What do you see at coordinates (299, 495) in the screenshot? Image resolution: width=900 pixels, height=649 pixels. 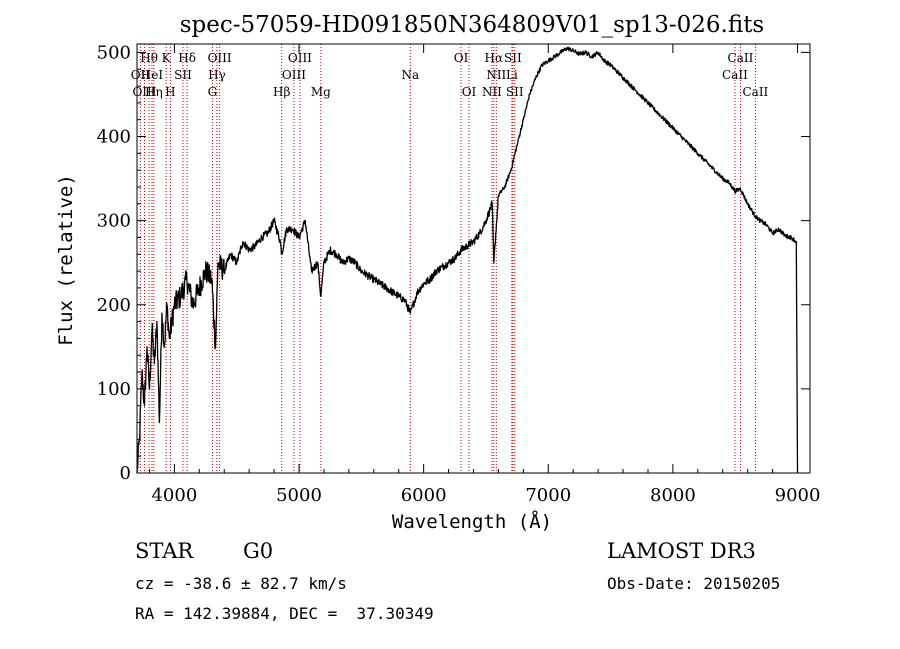 I see `x-tick-label: 5000` at bounding box center [299, 495].